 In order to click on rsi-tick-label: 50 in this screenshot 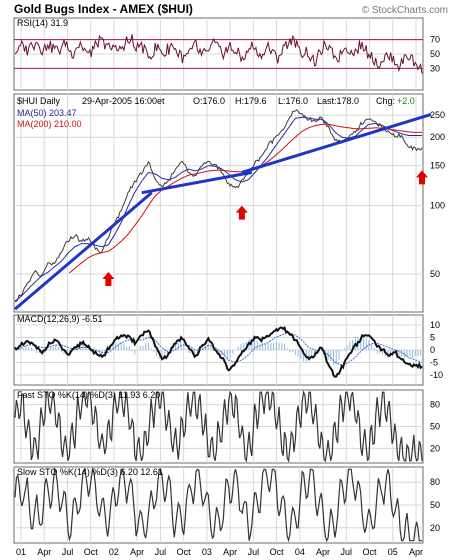, I will do `click(435, 54)`.